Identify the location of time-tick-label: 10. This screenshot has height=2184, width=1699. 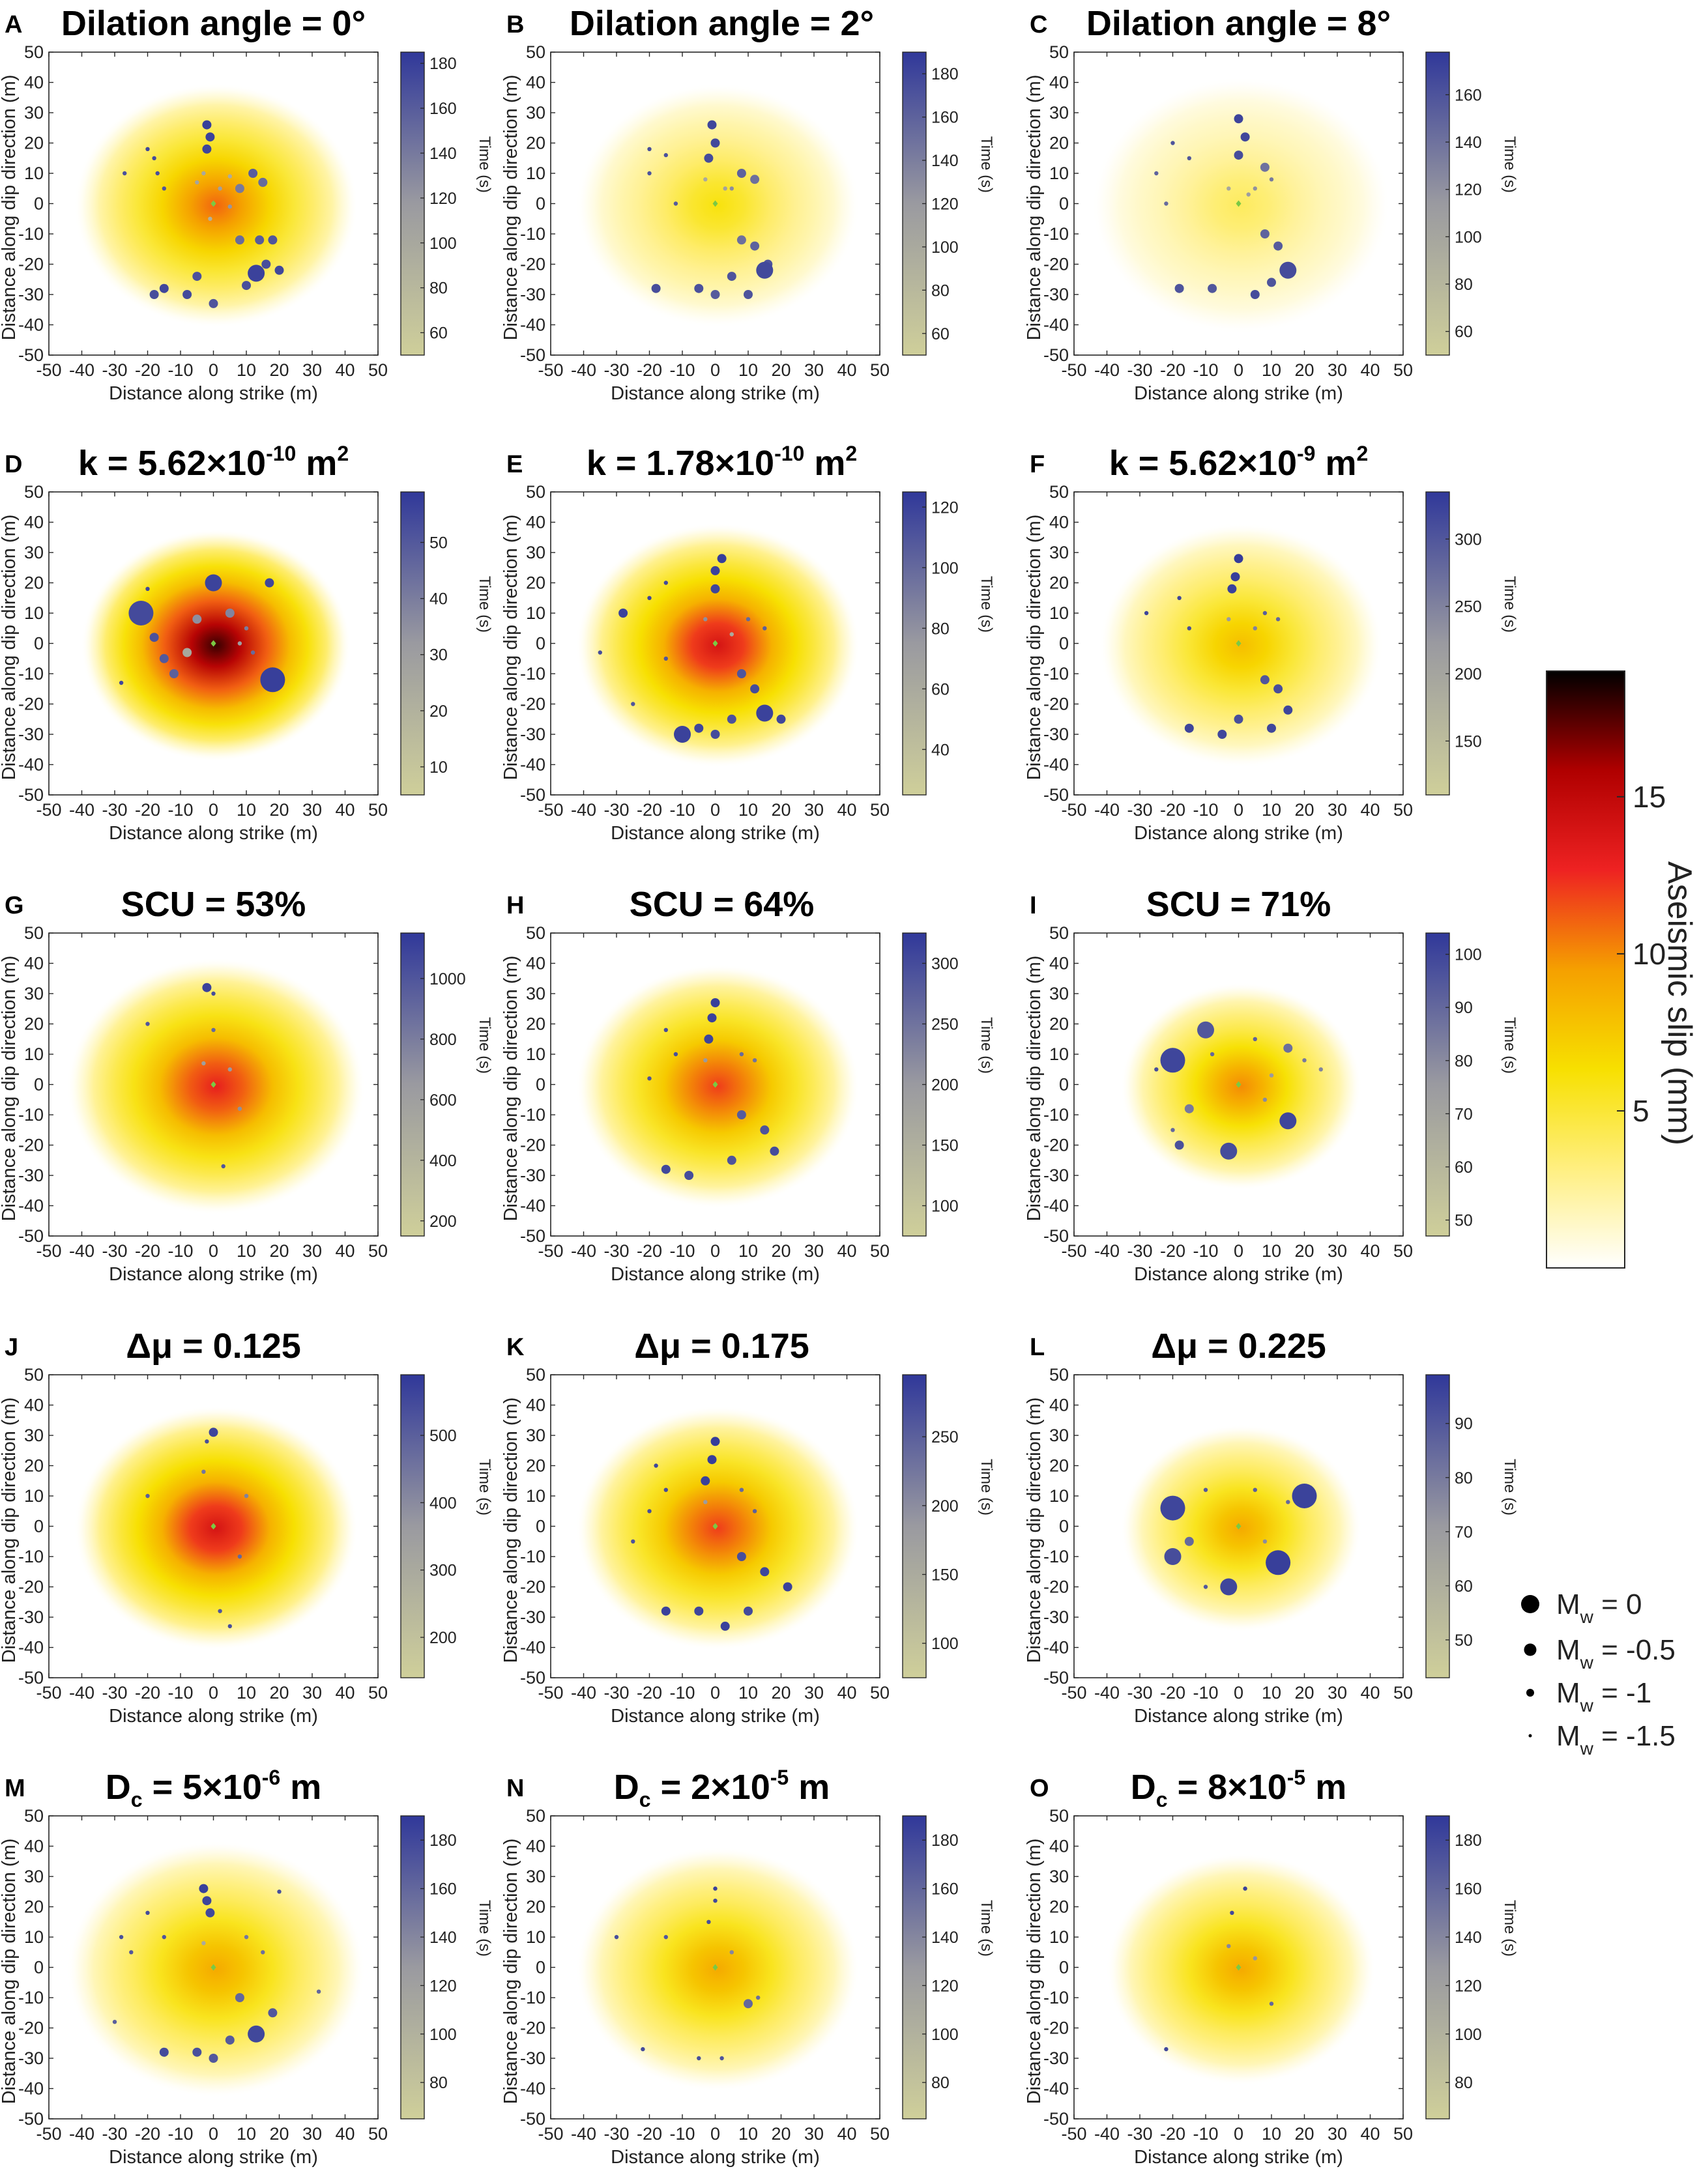
(438, 768).